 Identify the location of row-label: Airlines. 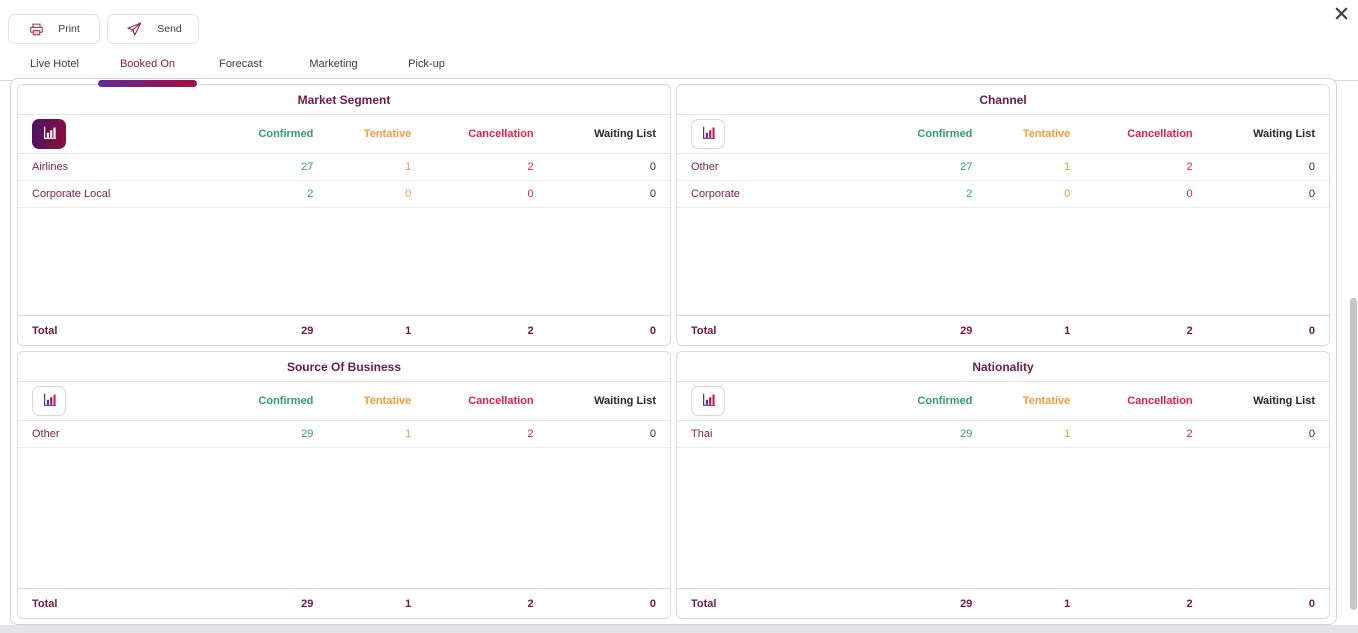
(50, 167).